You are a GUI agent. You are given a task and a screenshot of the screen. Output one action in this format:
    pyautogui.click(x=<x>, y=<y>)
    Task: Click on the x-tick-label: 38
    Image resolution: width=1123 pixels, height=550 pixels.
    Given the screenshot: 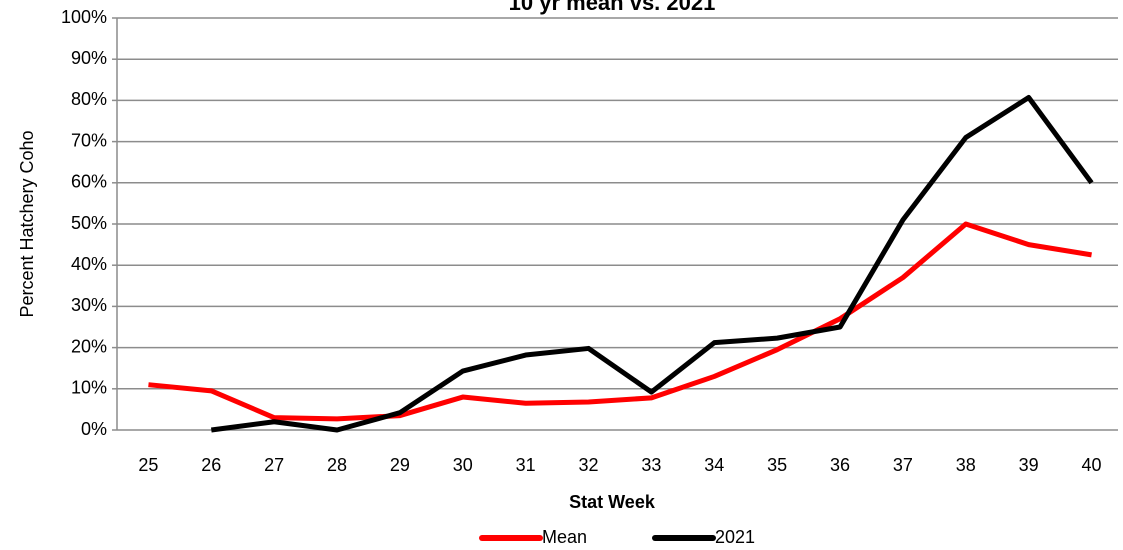 What is the action you would take?
    pyautogui.click(x=966, y=465)
    